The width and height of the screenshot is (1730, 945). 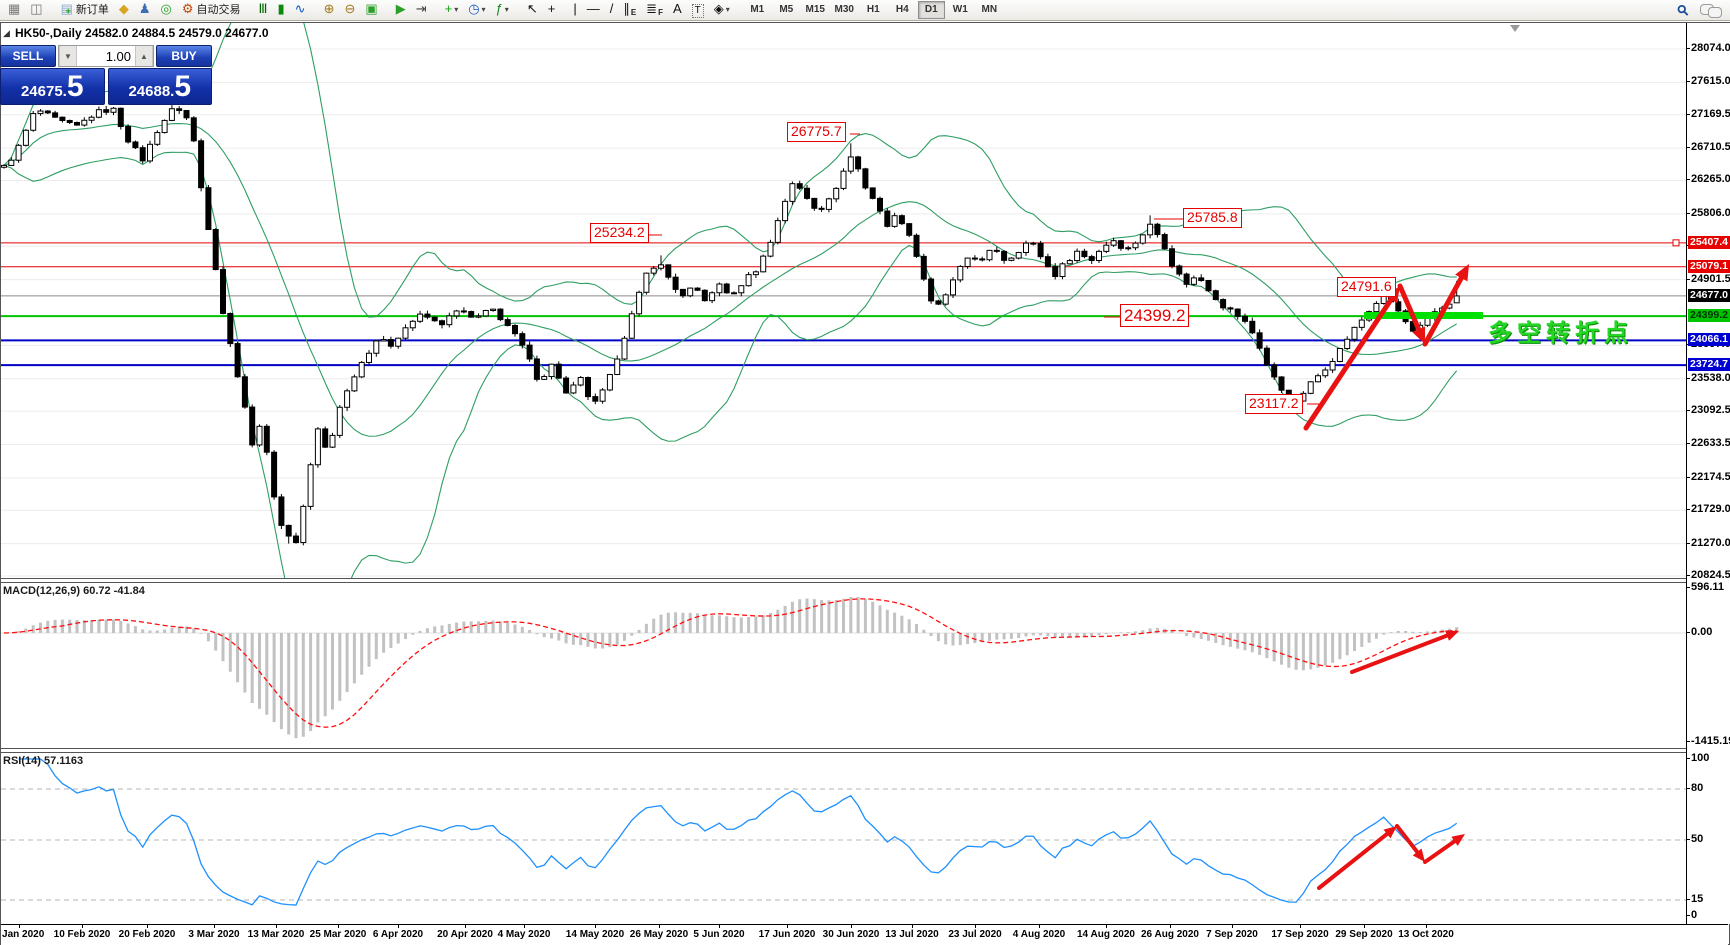 I want to click on equidistant-channel-icon: ∥, so click(x=626, y=8).